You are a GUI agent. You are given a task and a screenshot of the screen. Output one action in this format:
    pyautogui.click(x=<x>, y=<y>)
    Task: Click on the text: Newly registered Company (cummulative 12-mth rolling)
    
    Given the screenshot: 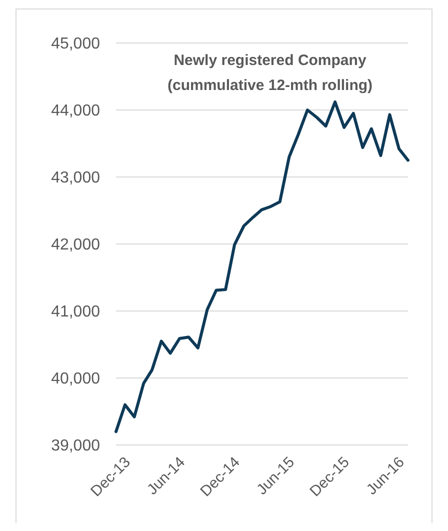 What is the action you would take?
    pyautogui.click(x=270, y=73)
    